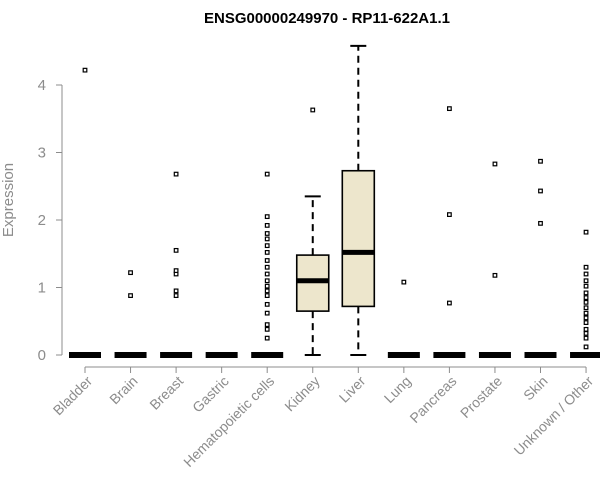 The image size is (600, 500). What do you see at coordinates (176, 264) in the screenshot?
I see `box-breast` at bounding box center [176, 264].